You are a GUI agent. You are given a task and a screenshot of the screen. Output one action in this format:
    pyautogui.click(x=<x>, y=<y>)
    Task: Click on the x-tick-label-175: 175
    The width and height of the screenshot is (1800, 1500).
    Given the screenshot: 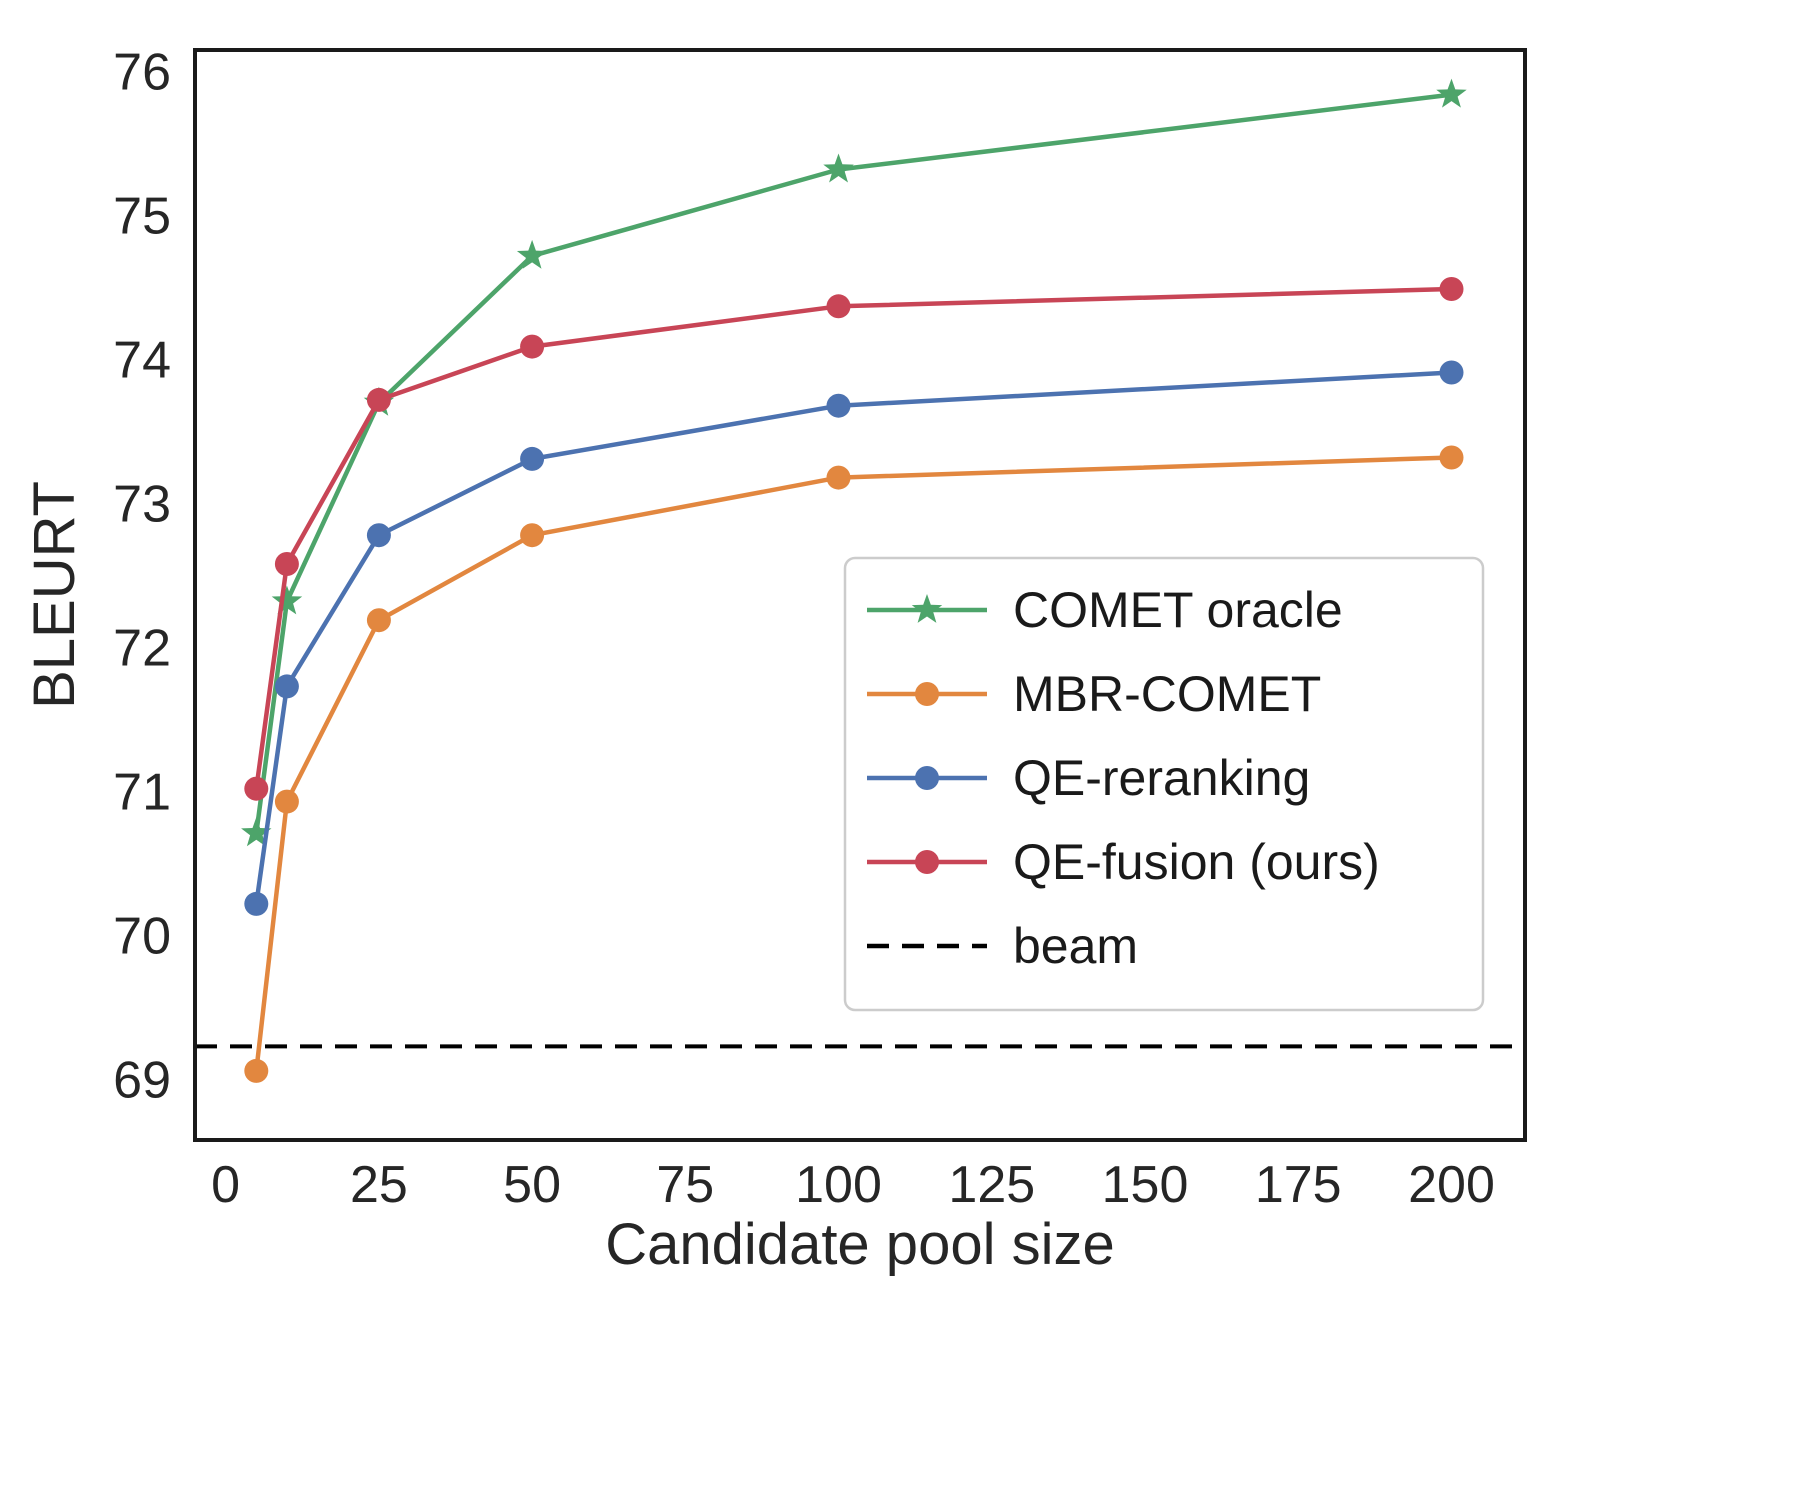 What is the action you would take?
    pyautogui.click(x=1298, y=1185)
    